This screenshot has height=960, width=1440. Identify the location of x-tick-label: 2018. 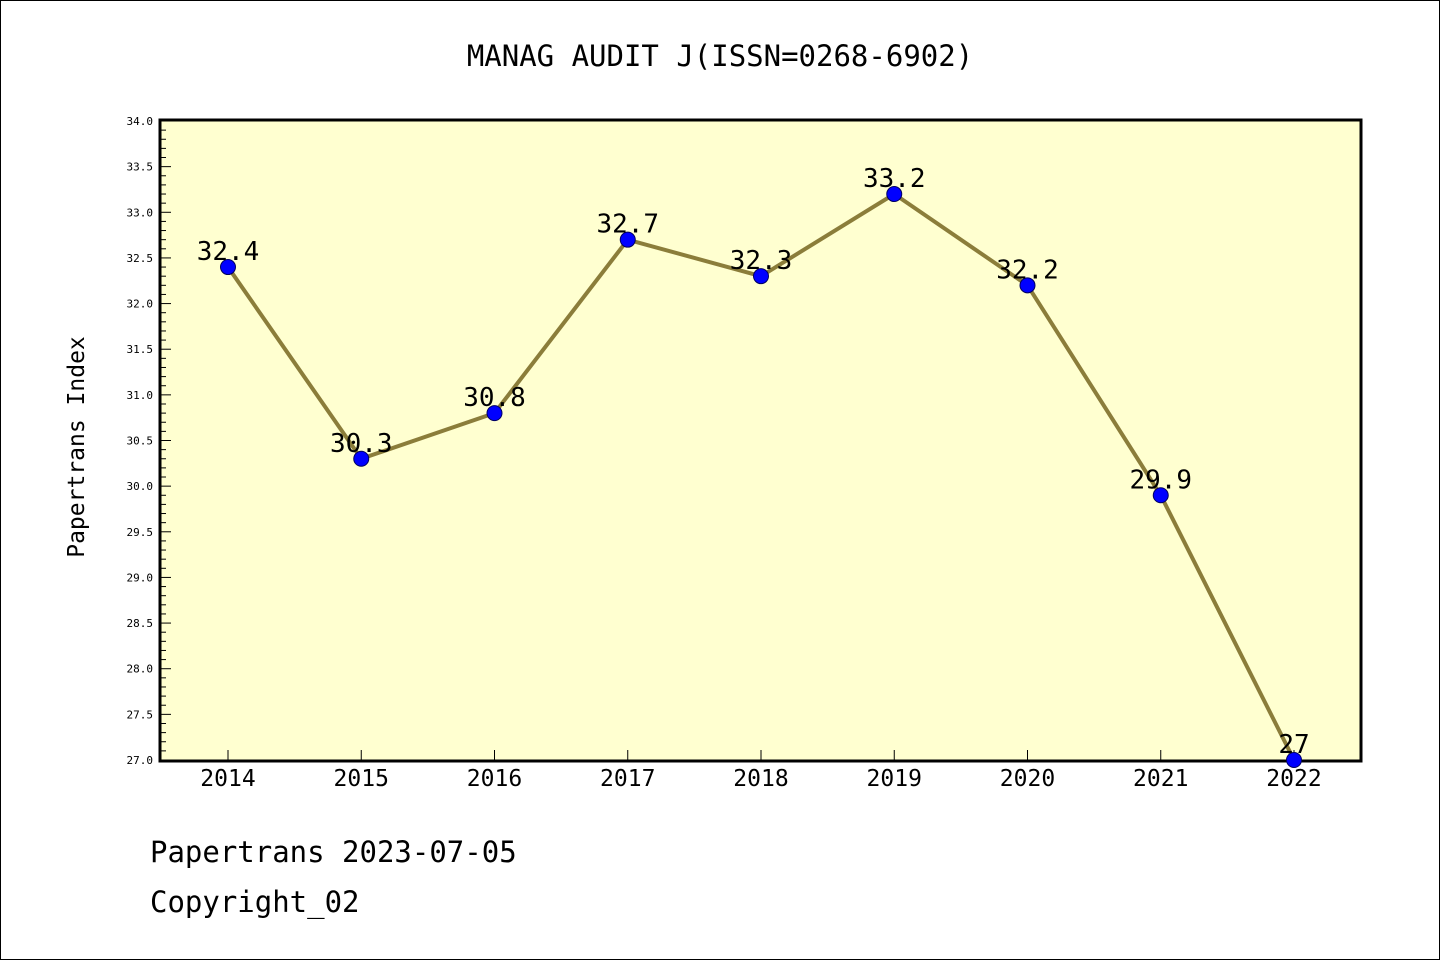
(760, 779).